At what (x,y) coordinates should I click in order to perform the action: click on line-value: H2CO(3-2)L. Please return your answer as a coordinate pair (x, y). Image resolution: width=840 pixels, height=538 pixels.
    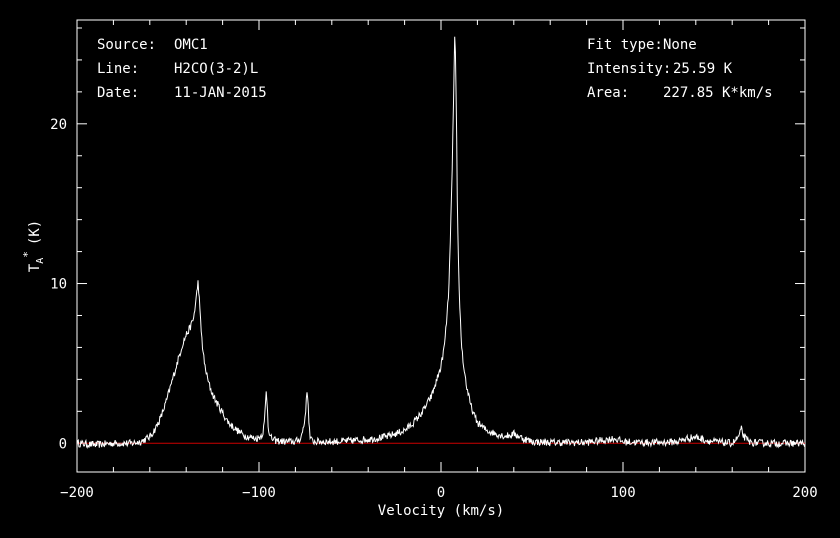
    Looking at the image, I should click on (216, 69).